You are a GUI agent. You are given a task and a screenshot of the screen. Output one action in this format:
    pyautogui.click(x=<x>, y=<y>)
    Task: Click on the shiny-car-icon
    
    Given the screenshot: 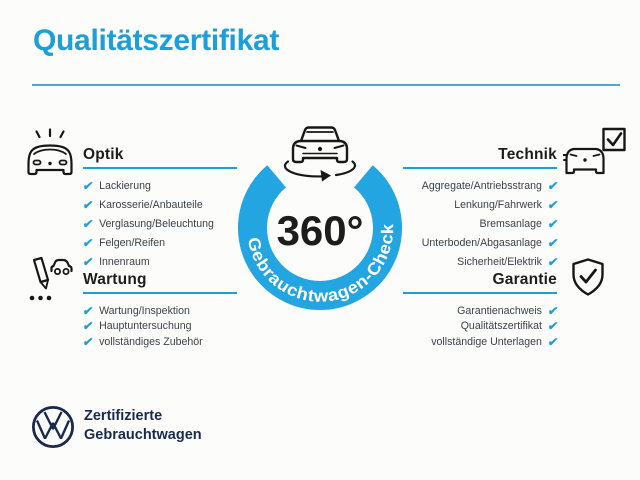 What is the action you would take?
    pyautogui.click(x=50, y=152)
    